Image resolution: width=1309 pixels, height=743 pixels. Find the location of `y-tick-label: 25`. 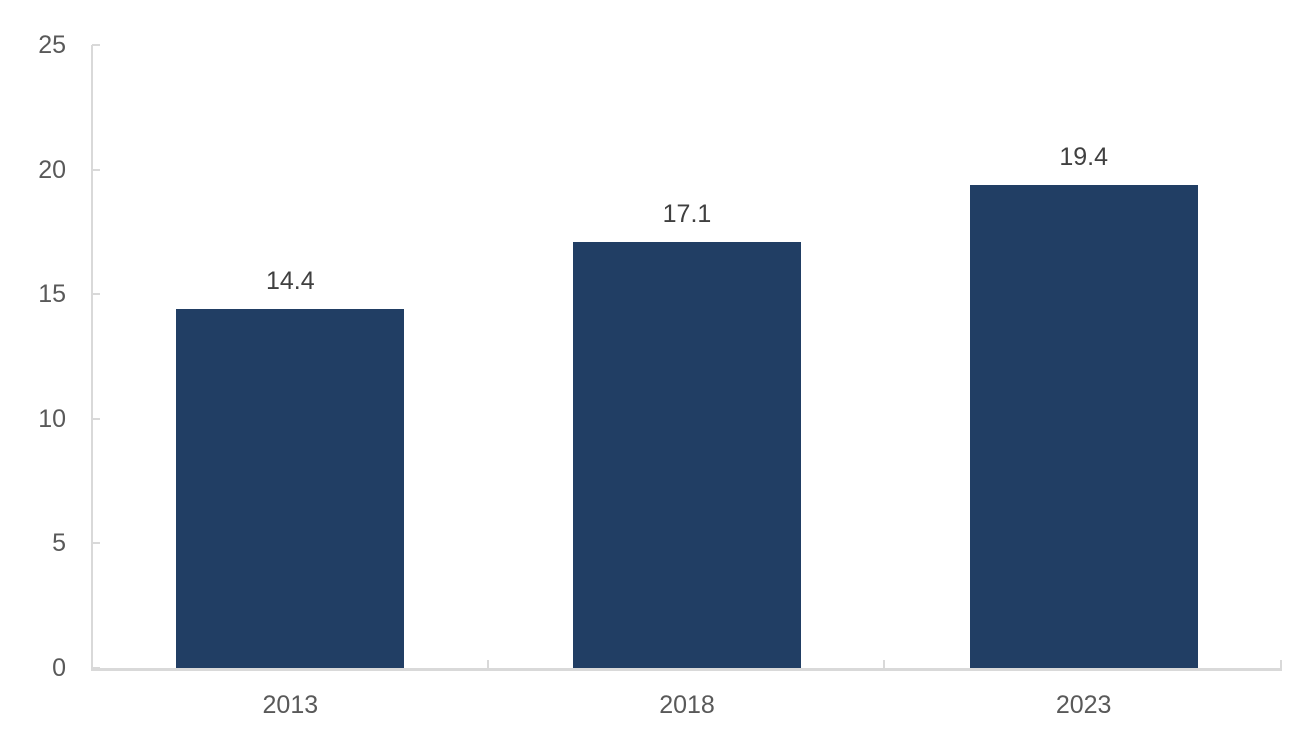

y-tick-label: 25 is located at coordinates (52, 45).